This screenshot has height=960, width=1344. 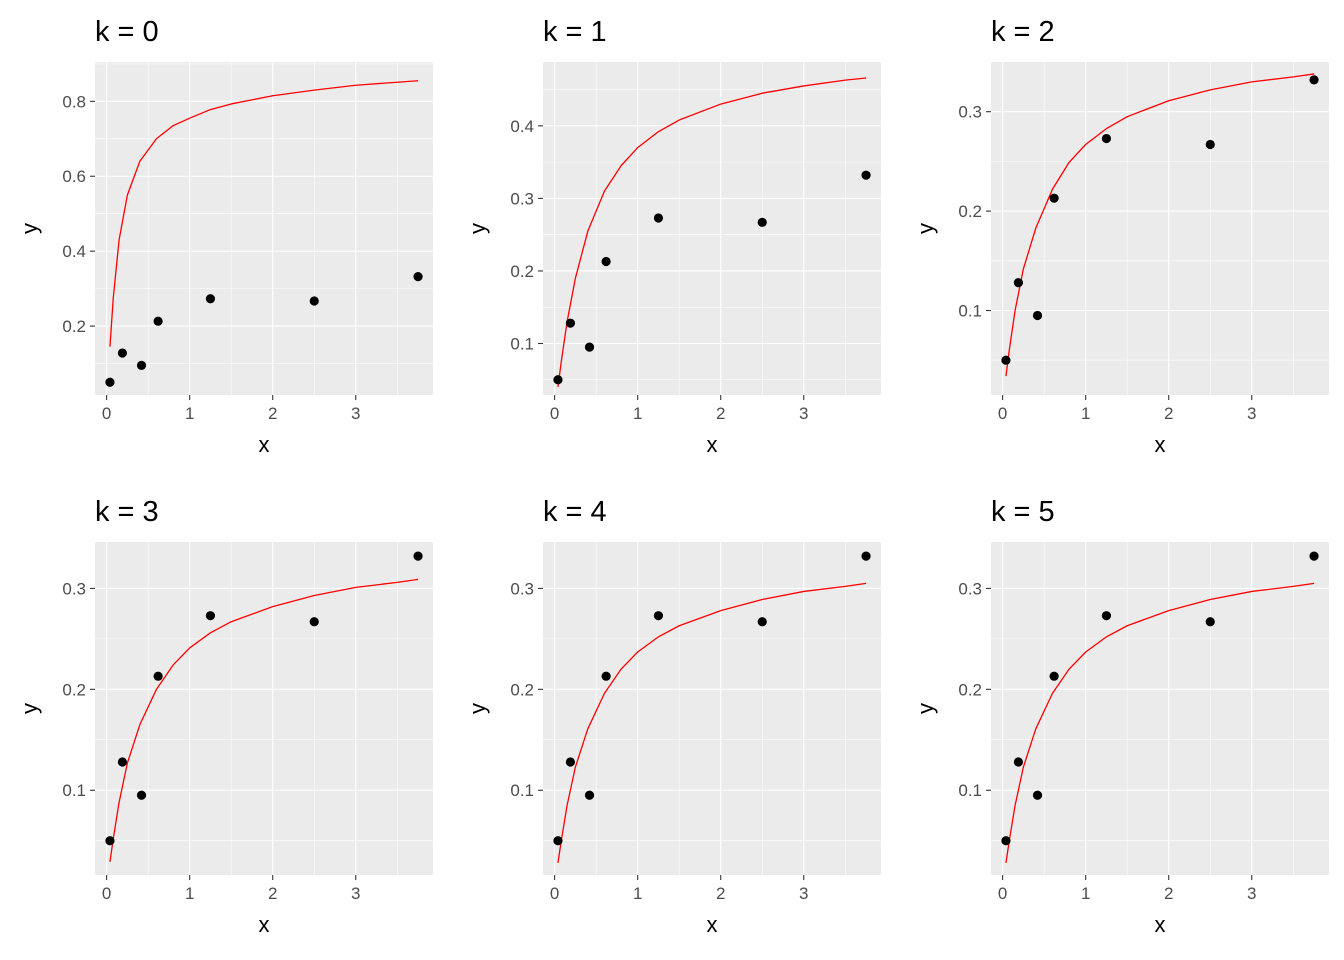 What do you see at coordinates (127, 512) in the screenshot?
I see `facet-title: k = 3` at bounding box center [127, 512].